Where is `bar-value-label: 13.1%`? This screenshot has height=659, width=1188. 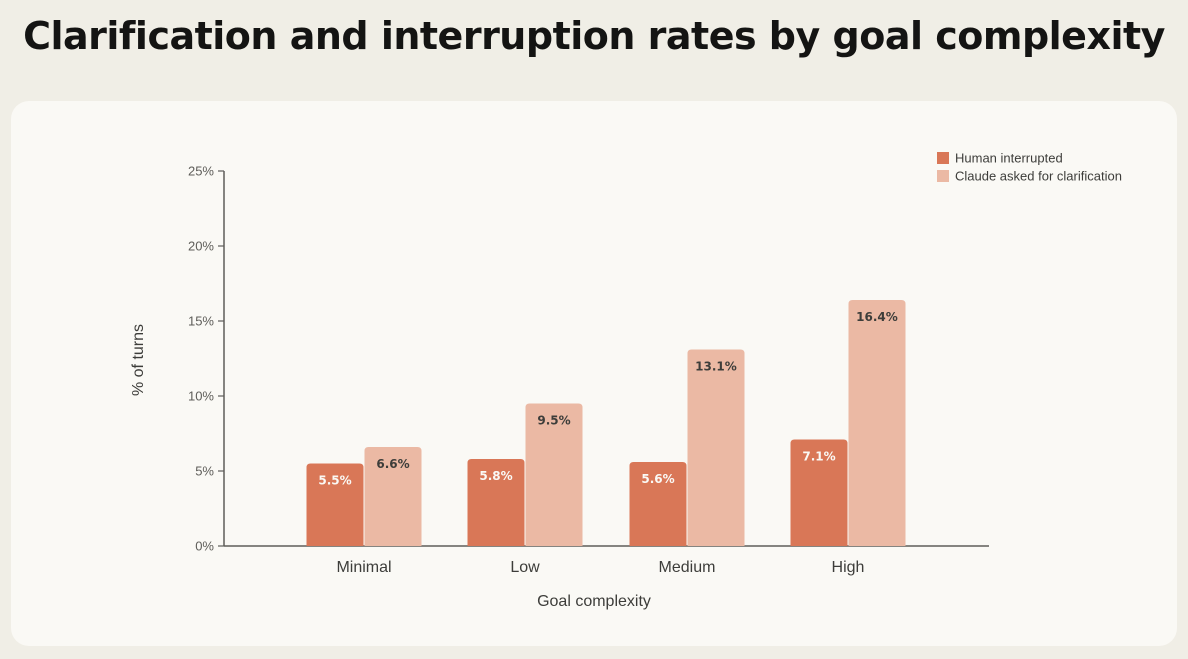 bar-value-label: 13.1% is located at coordinates (716, 367).